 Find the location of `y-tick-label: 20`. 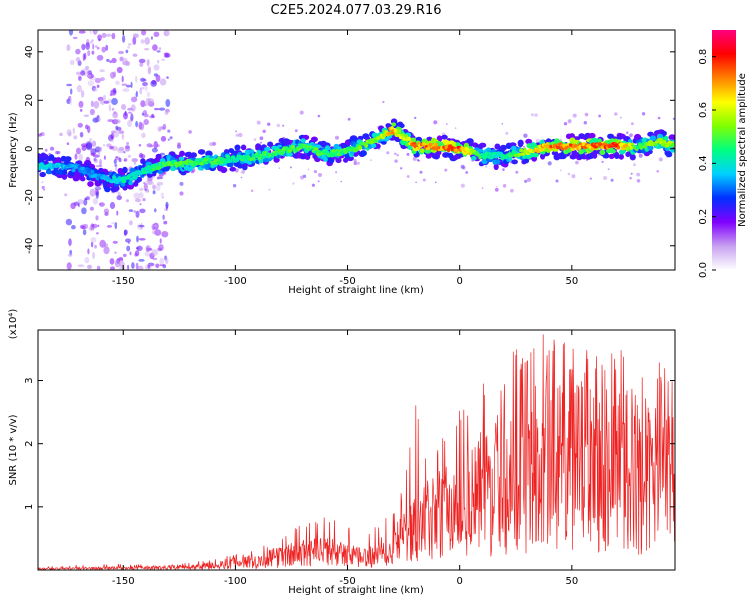

y-tick-label: 20 is located at coordinates (29, 100).